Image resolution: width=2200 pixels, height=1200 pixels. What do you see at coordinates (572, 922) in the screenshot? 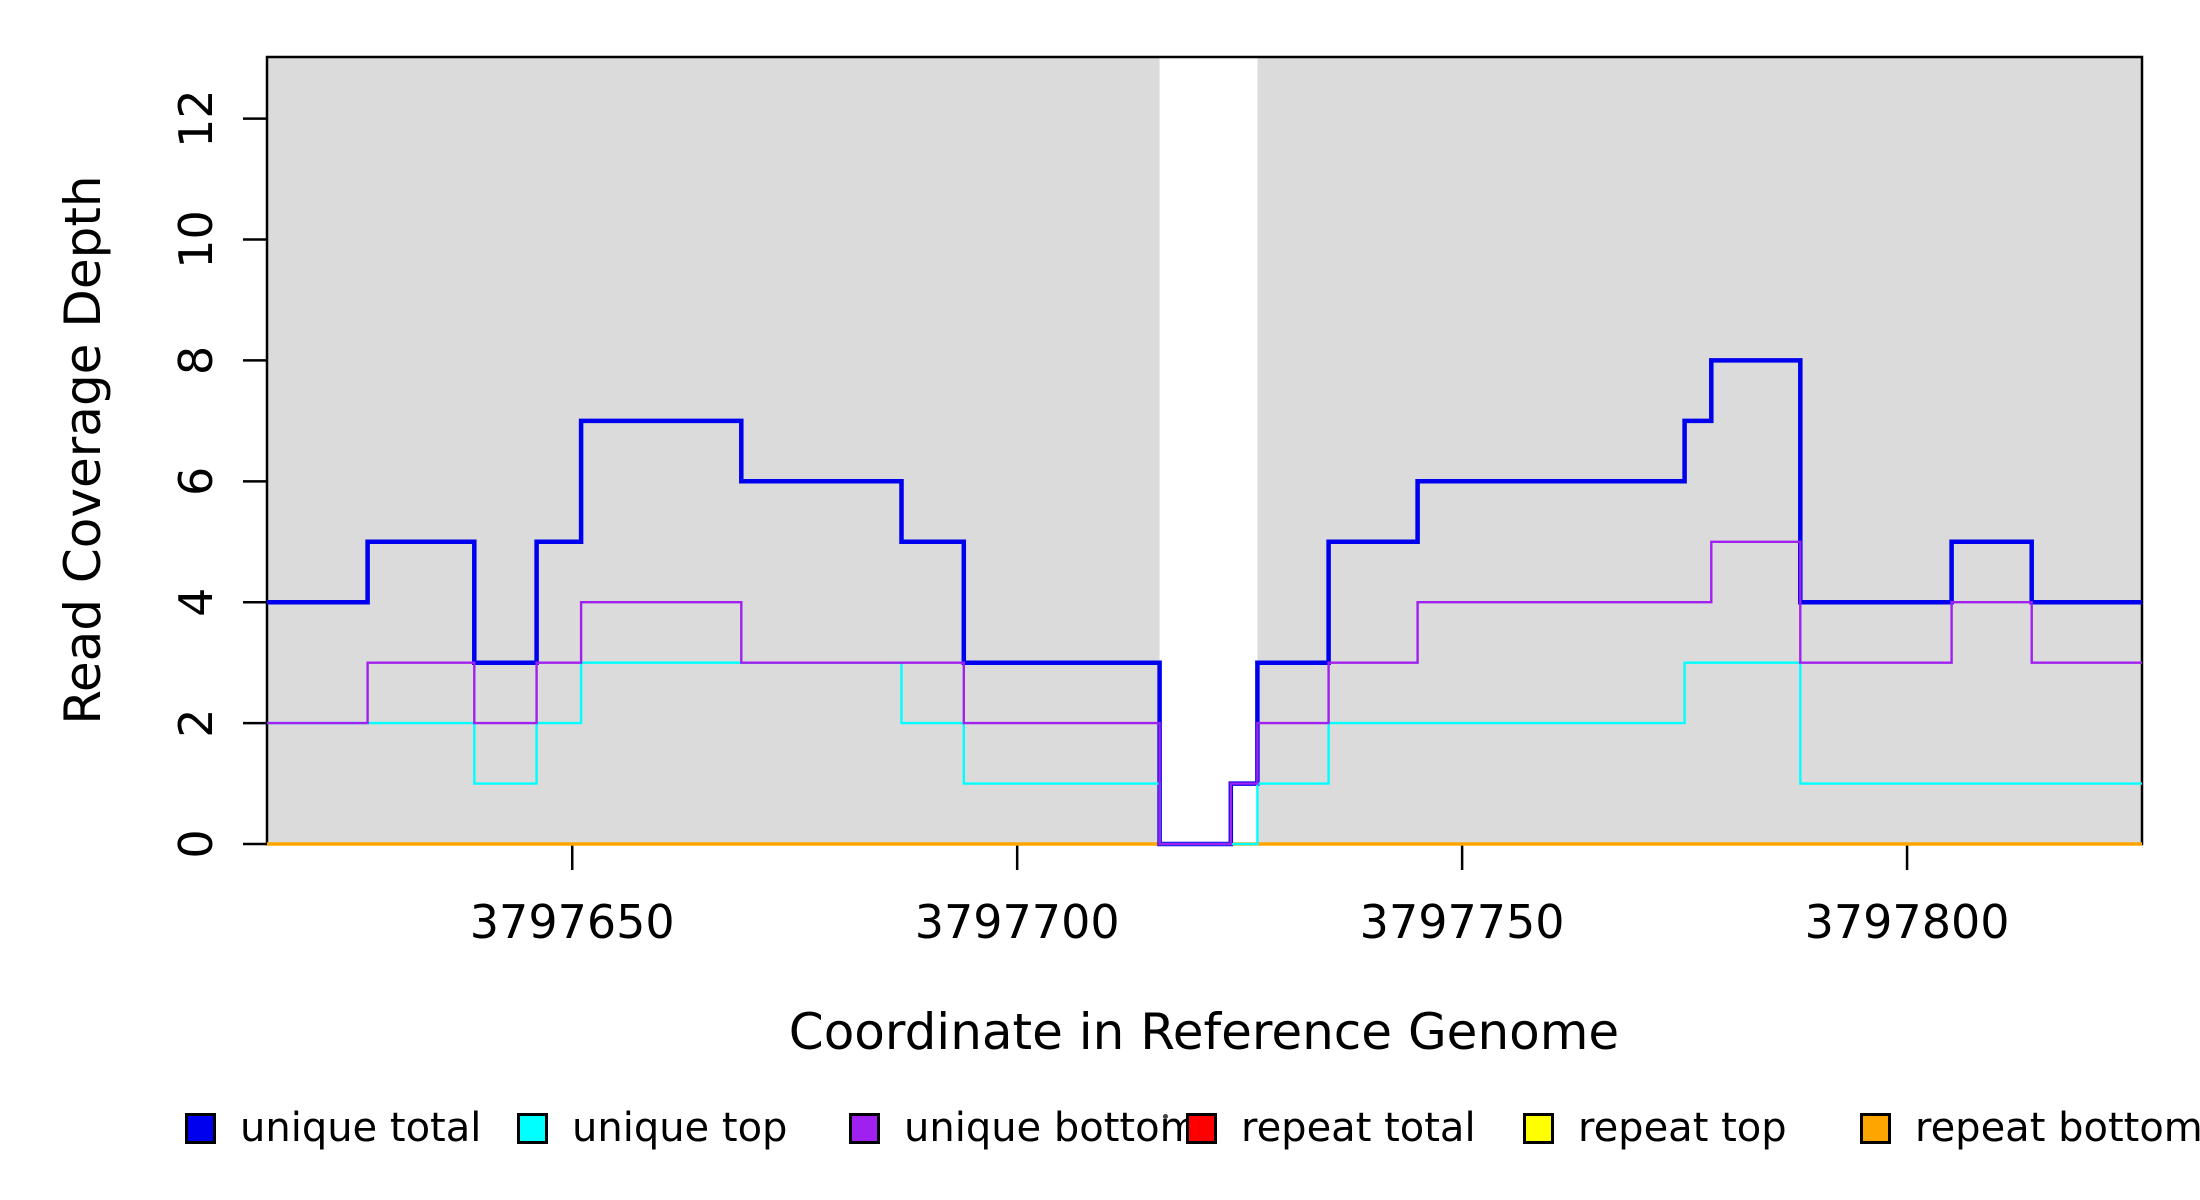
I see `x-tick-label: 3797650` at bounding box center [572, 922].